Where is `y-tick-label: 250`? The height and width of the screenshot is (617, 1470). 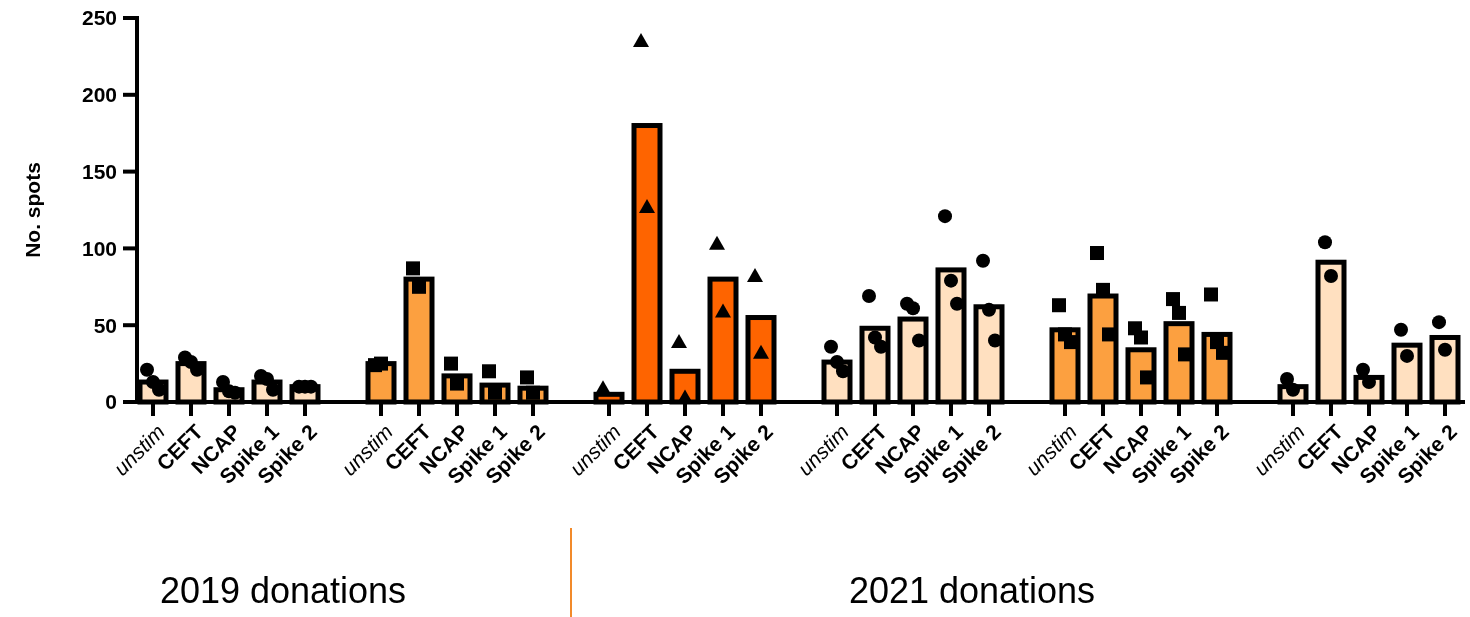
y-tick-label: 250 is located at coordinates (99, 18).